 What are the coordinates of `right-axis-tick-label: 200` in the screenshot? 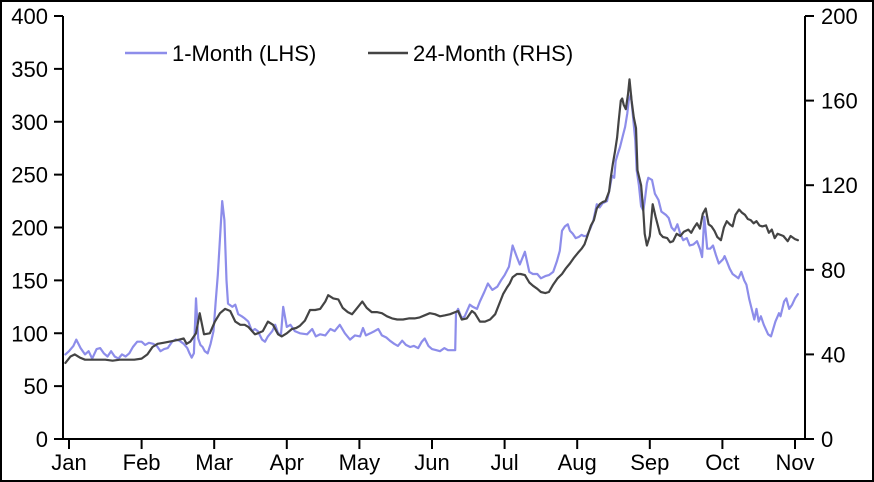 It's located at (839, 16).